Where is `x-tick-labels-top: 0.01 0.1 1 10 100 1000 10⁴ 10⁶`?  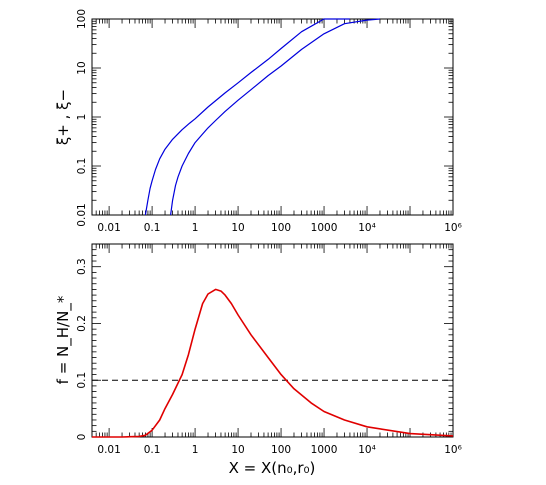
x-tick-labels-top: 0.01 0.1 1 10 100 1000 10⁴ 10⁶ is located at coordinates (279, 228).